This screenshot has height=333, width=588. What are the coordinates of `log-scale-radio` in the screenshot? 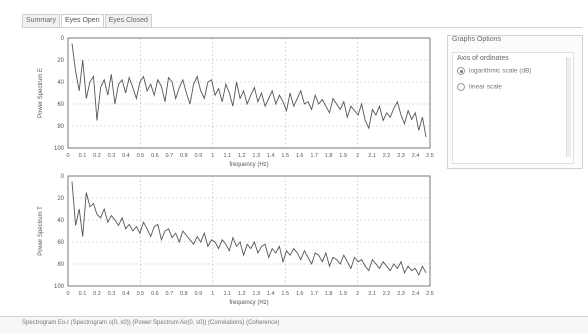 It's located at (461, 71).